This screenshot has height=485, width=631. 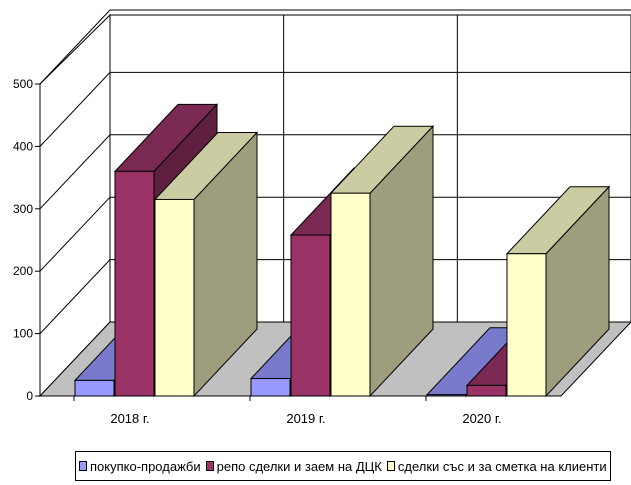 I want to click on legend-item-series-1: покупко-продажби, so click(x=140, y=466).